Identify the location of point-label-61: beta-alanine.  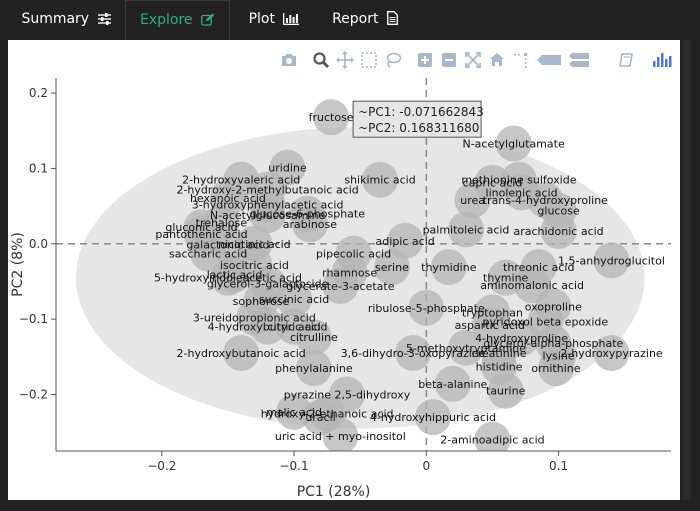
(452, 384).